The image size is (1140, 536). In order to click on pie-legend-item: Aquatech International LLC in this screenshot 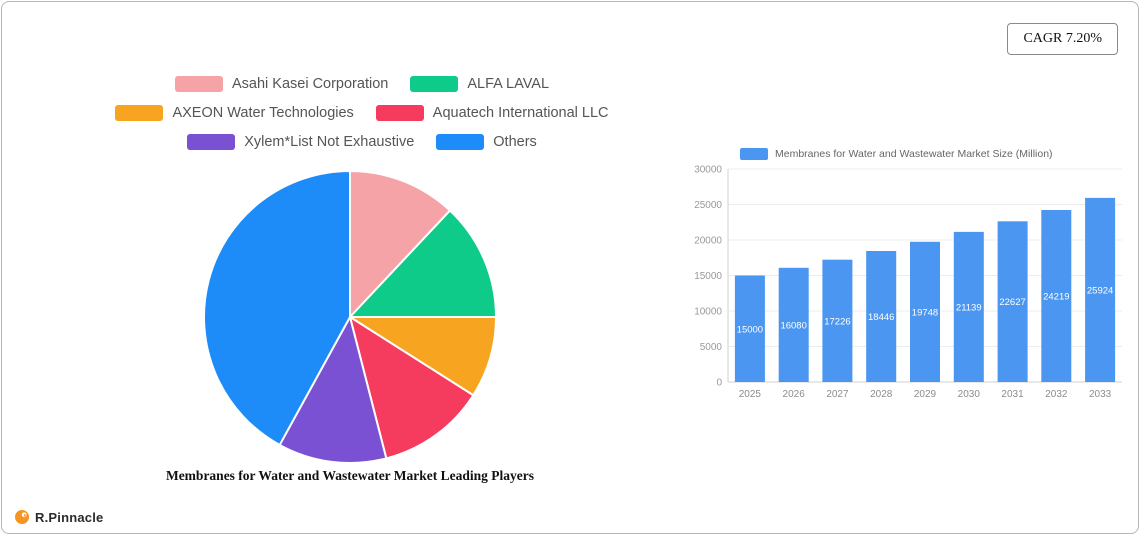, I will do `click(492, 113)`.